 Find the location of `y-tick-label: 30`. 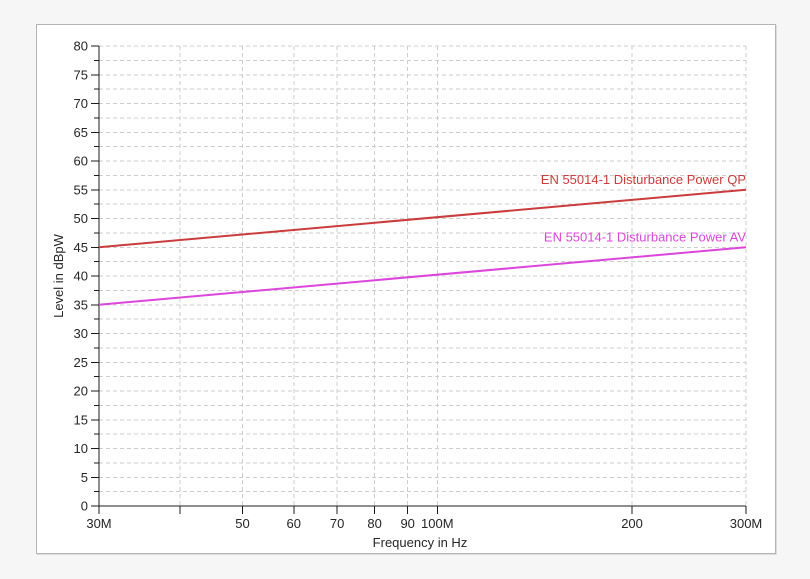

y-tick-label: 30 is located at coordinates (81, 333).